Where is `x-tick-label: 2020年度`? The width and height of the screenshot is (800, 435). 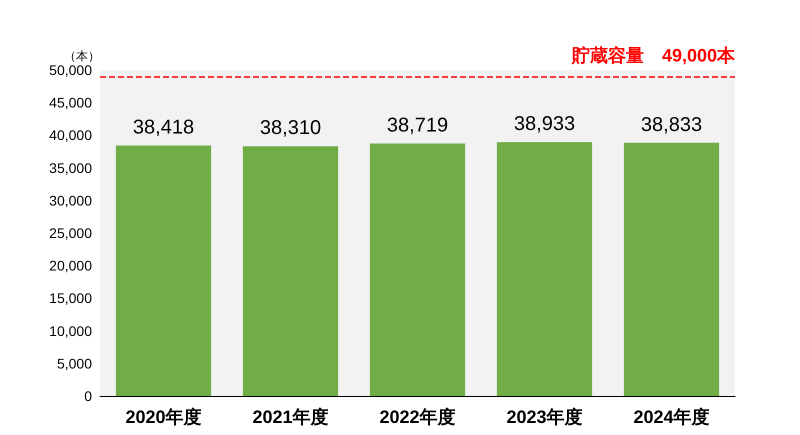 x-tick-label: 2020年度 is located at coordinates (163, 417).